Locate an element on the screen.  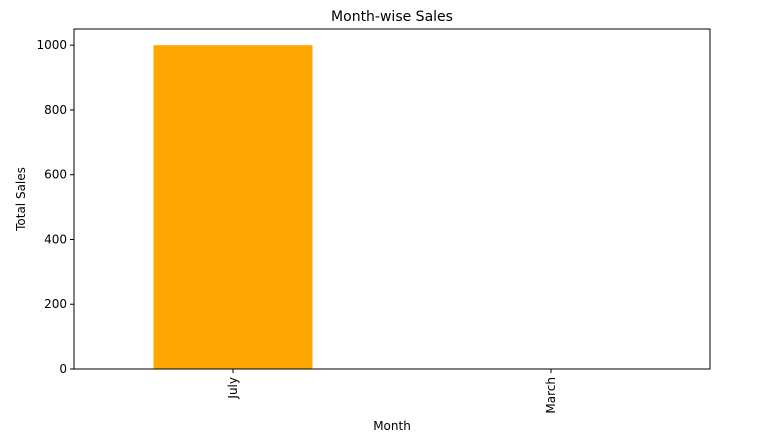
x-axis-label: Month is located at coordinates (392, 426).